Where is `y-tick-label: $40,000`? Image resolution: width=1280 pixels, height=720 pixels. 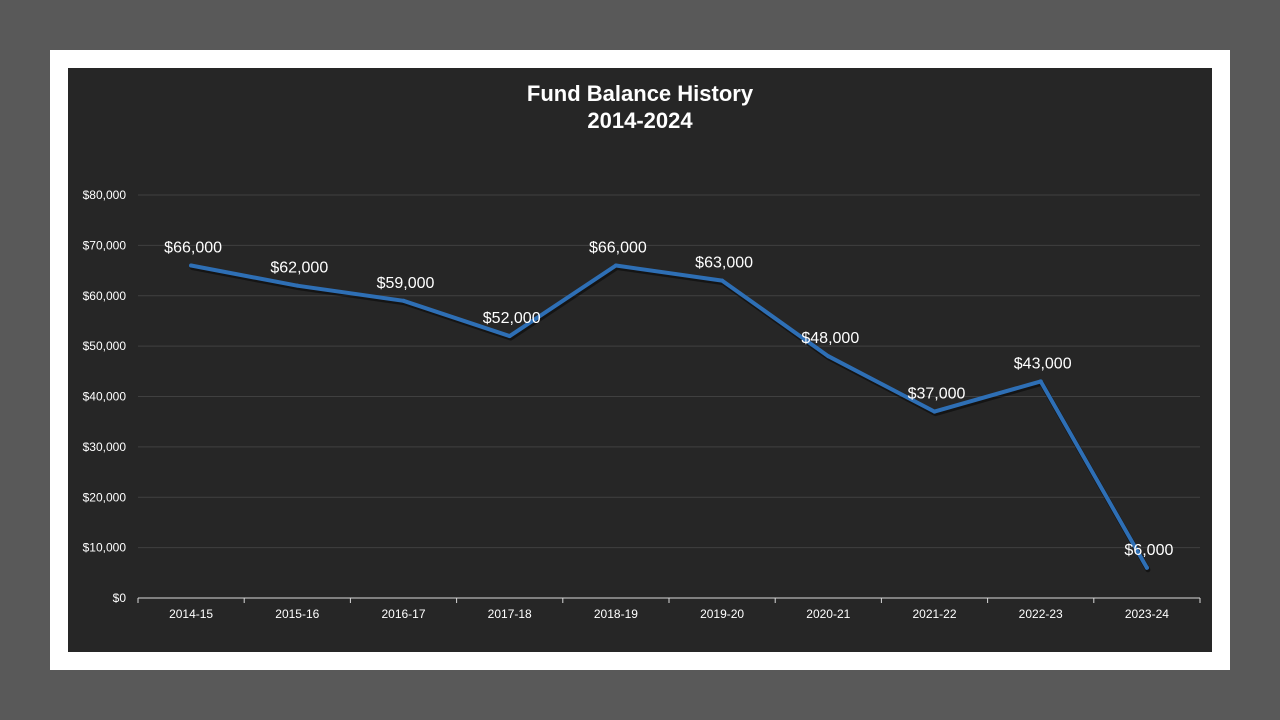
y-tick-label: $40,000 is located at coordinates (105, 397).